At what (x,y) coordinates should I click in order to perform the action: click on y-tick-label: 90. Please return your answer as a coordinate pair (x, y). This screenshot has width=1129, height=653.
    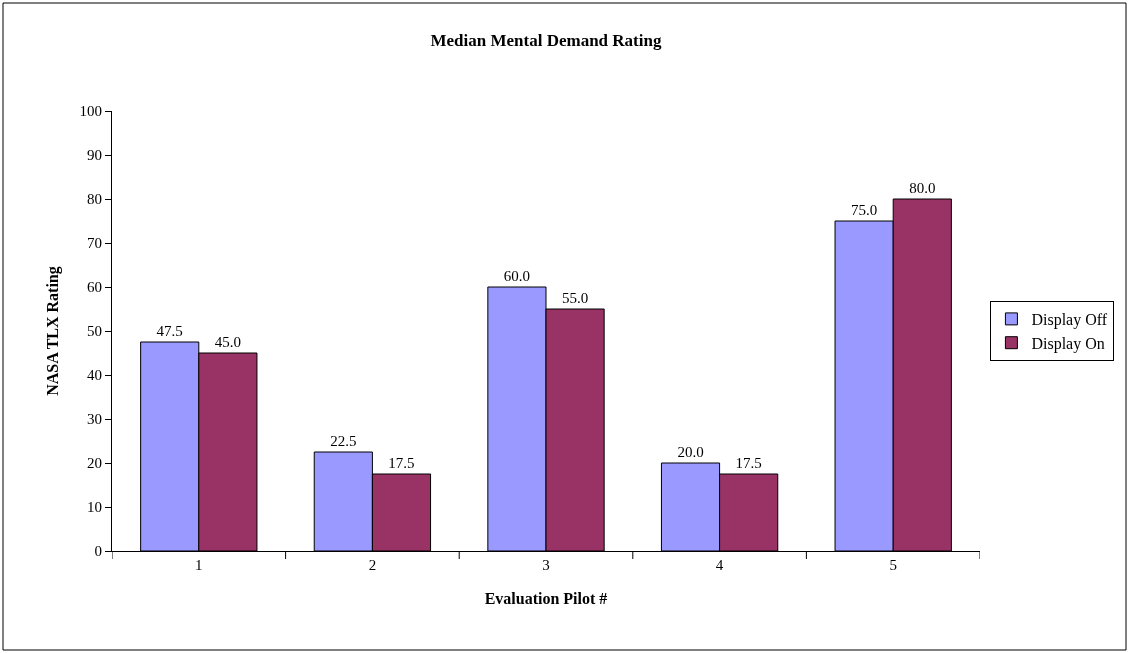
    Looking at the image, I should click on (94, 155).